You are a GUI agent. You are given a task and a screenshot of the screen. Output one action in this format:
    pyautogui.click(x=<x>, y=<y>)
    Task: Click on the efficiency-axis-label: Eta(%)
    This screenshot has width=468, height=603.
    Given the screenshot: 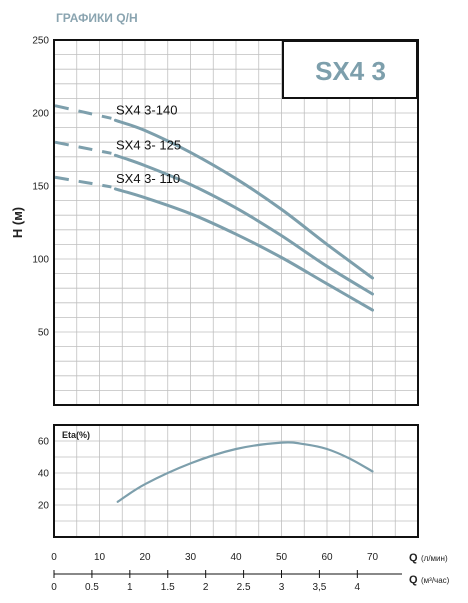 What is the action you would take?
    pyautogui.click(x=76, y=435)
    